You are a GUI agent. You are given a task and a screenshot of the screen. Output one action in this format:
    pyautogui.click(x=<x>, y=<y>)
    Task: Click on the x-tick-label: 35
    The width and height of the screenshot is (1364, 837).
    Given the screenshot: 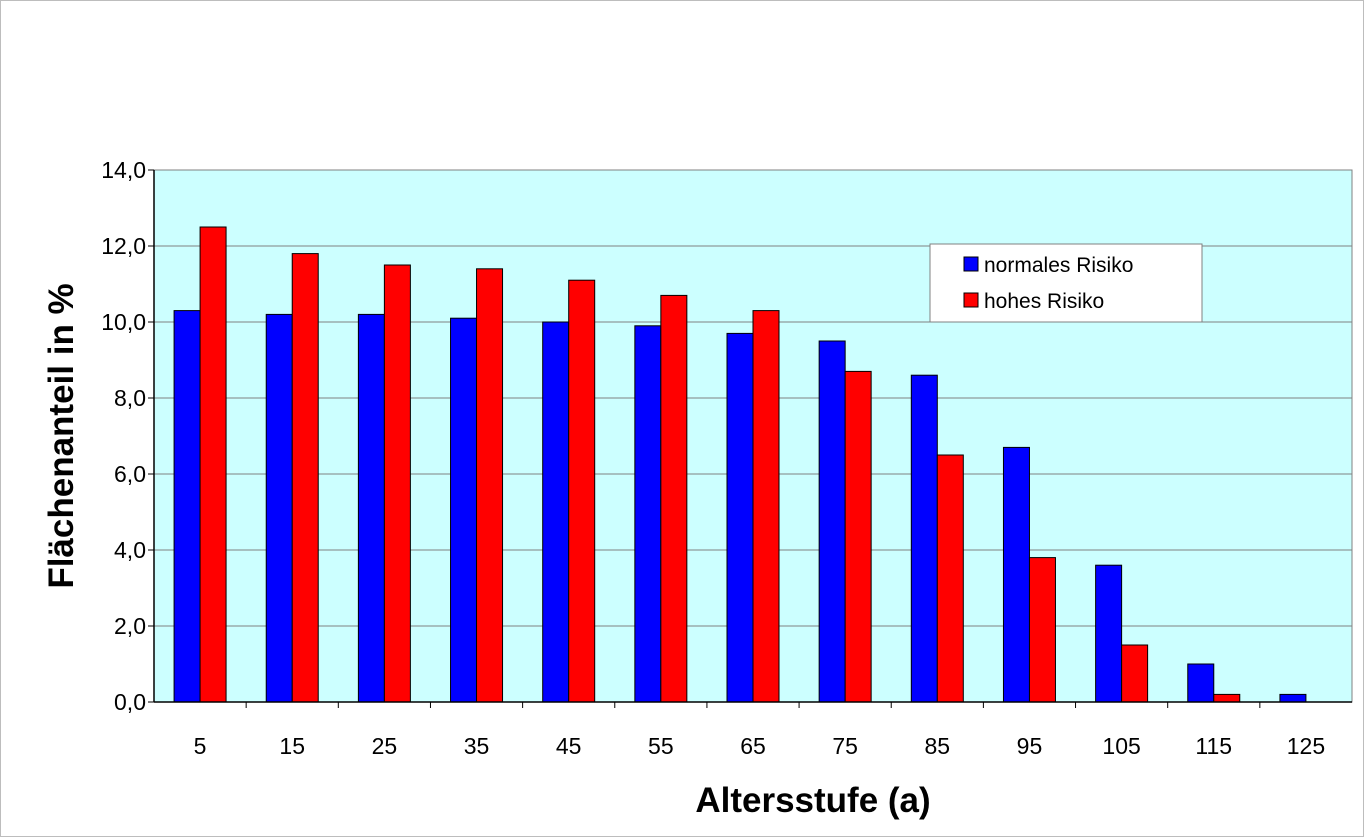 What is the action you would take?
    pyautogui.click(x=477, y=746)
    